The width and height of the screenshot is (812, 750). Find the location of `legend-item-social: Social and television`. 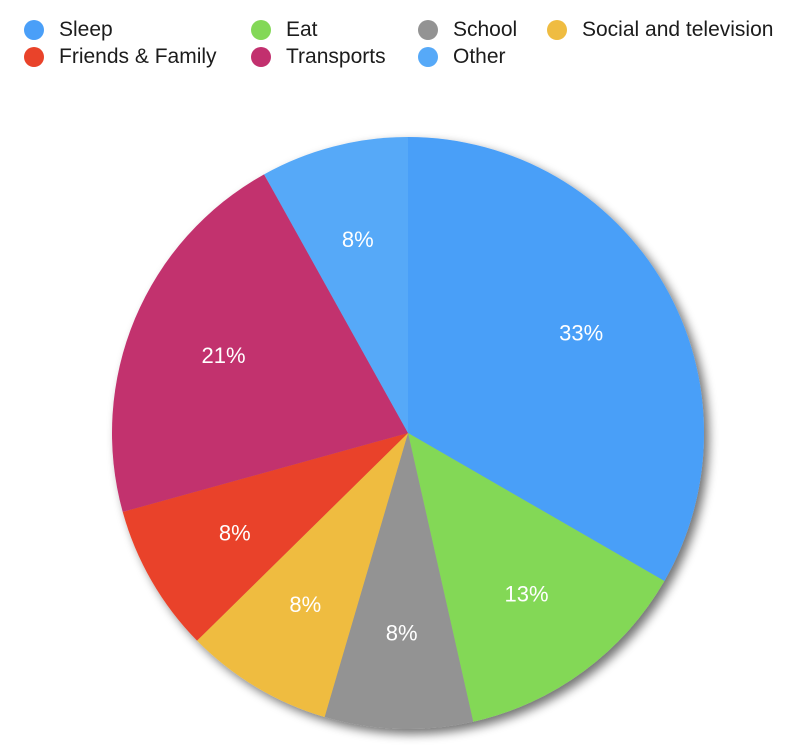

legend-item-social: Social and television is located at coordinates (660, 30).